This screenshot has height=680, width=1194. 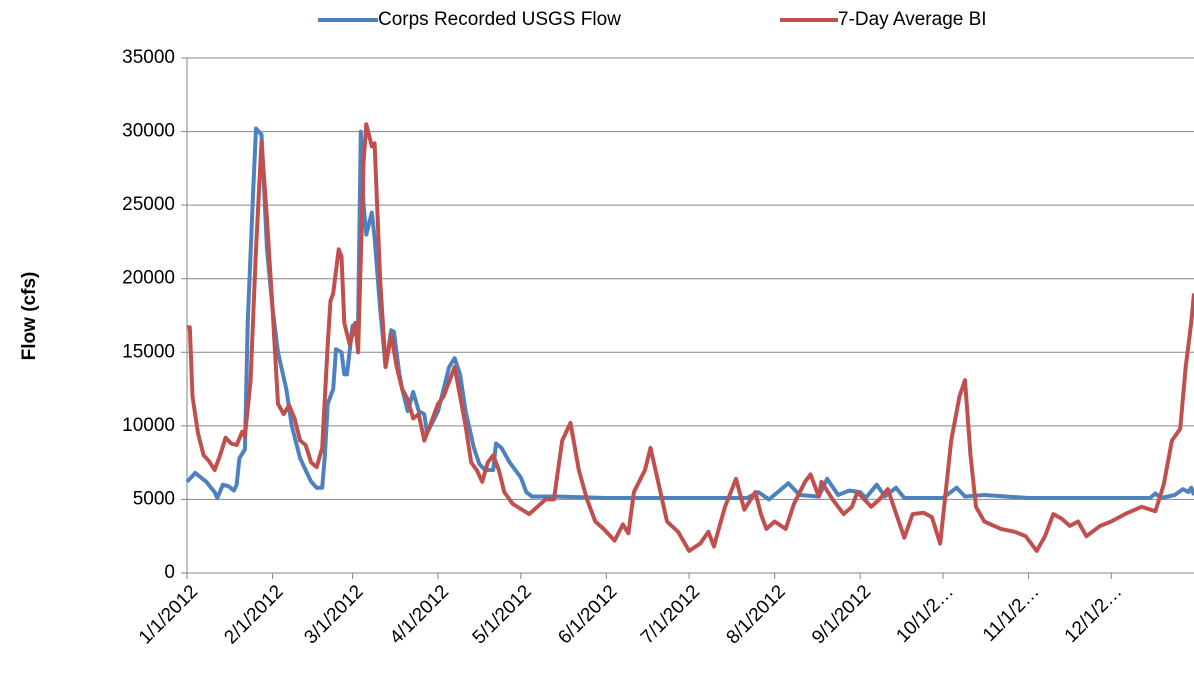 I want to click on y-tick-label: 0, so click(x=169, y=572).